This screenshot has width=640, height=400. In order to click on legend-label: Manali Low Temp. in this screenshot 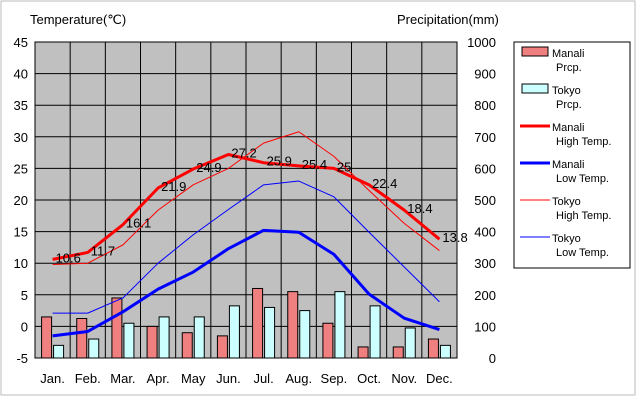, I will do `click(580, 172)`.